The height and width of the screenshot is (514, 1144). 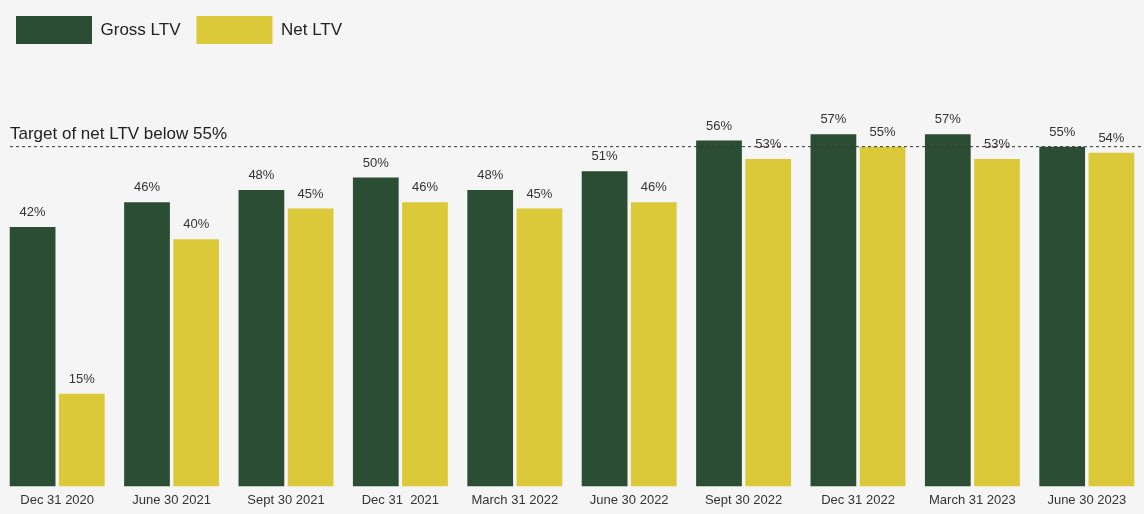 I want to click on x-tick-label: June 30 2022, so click(x=629, y=499).